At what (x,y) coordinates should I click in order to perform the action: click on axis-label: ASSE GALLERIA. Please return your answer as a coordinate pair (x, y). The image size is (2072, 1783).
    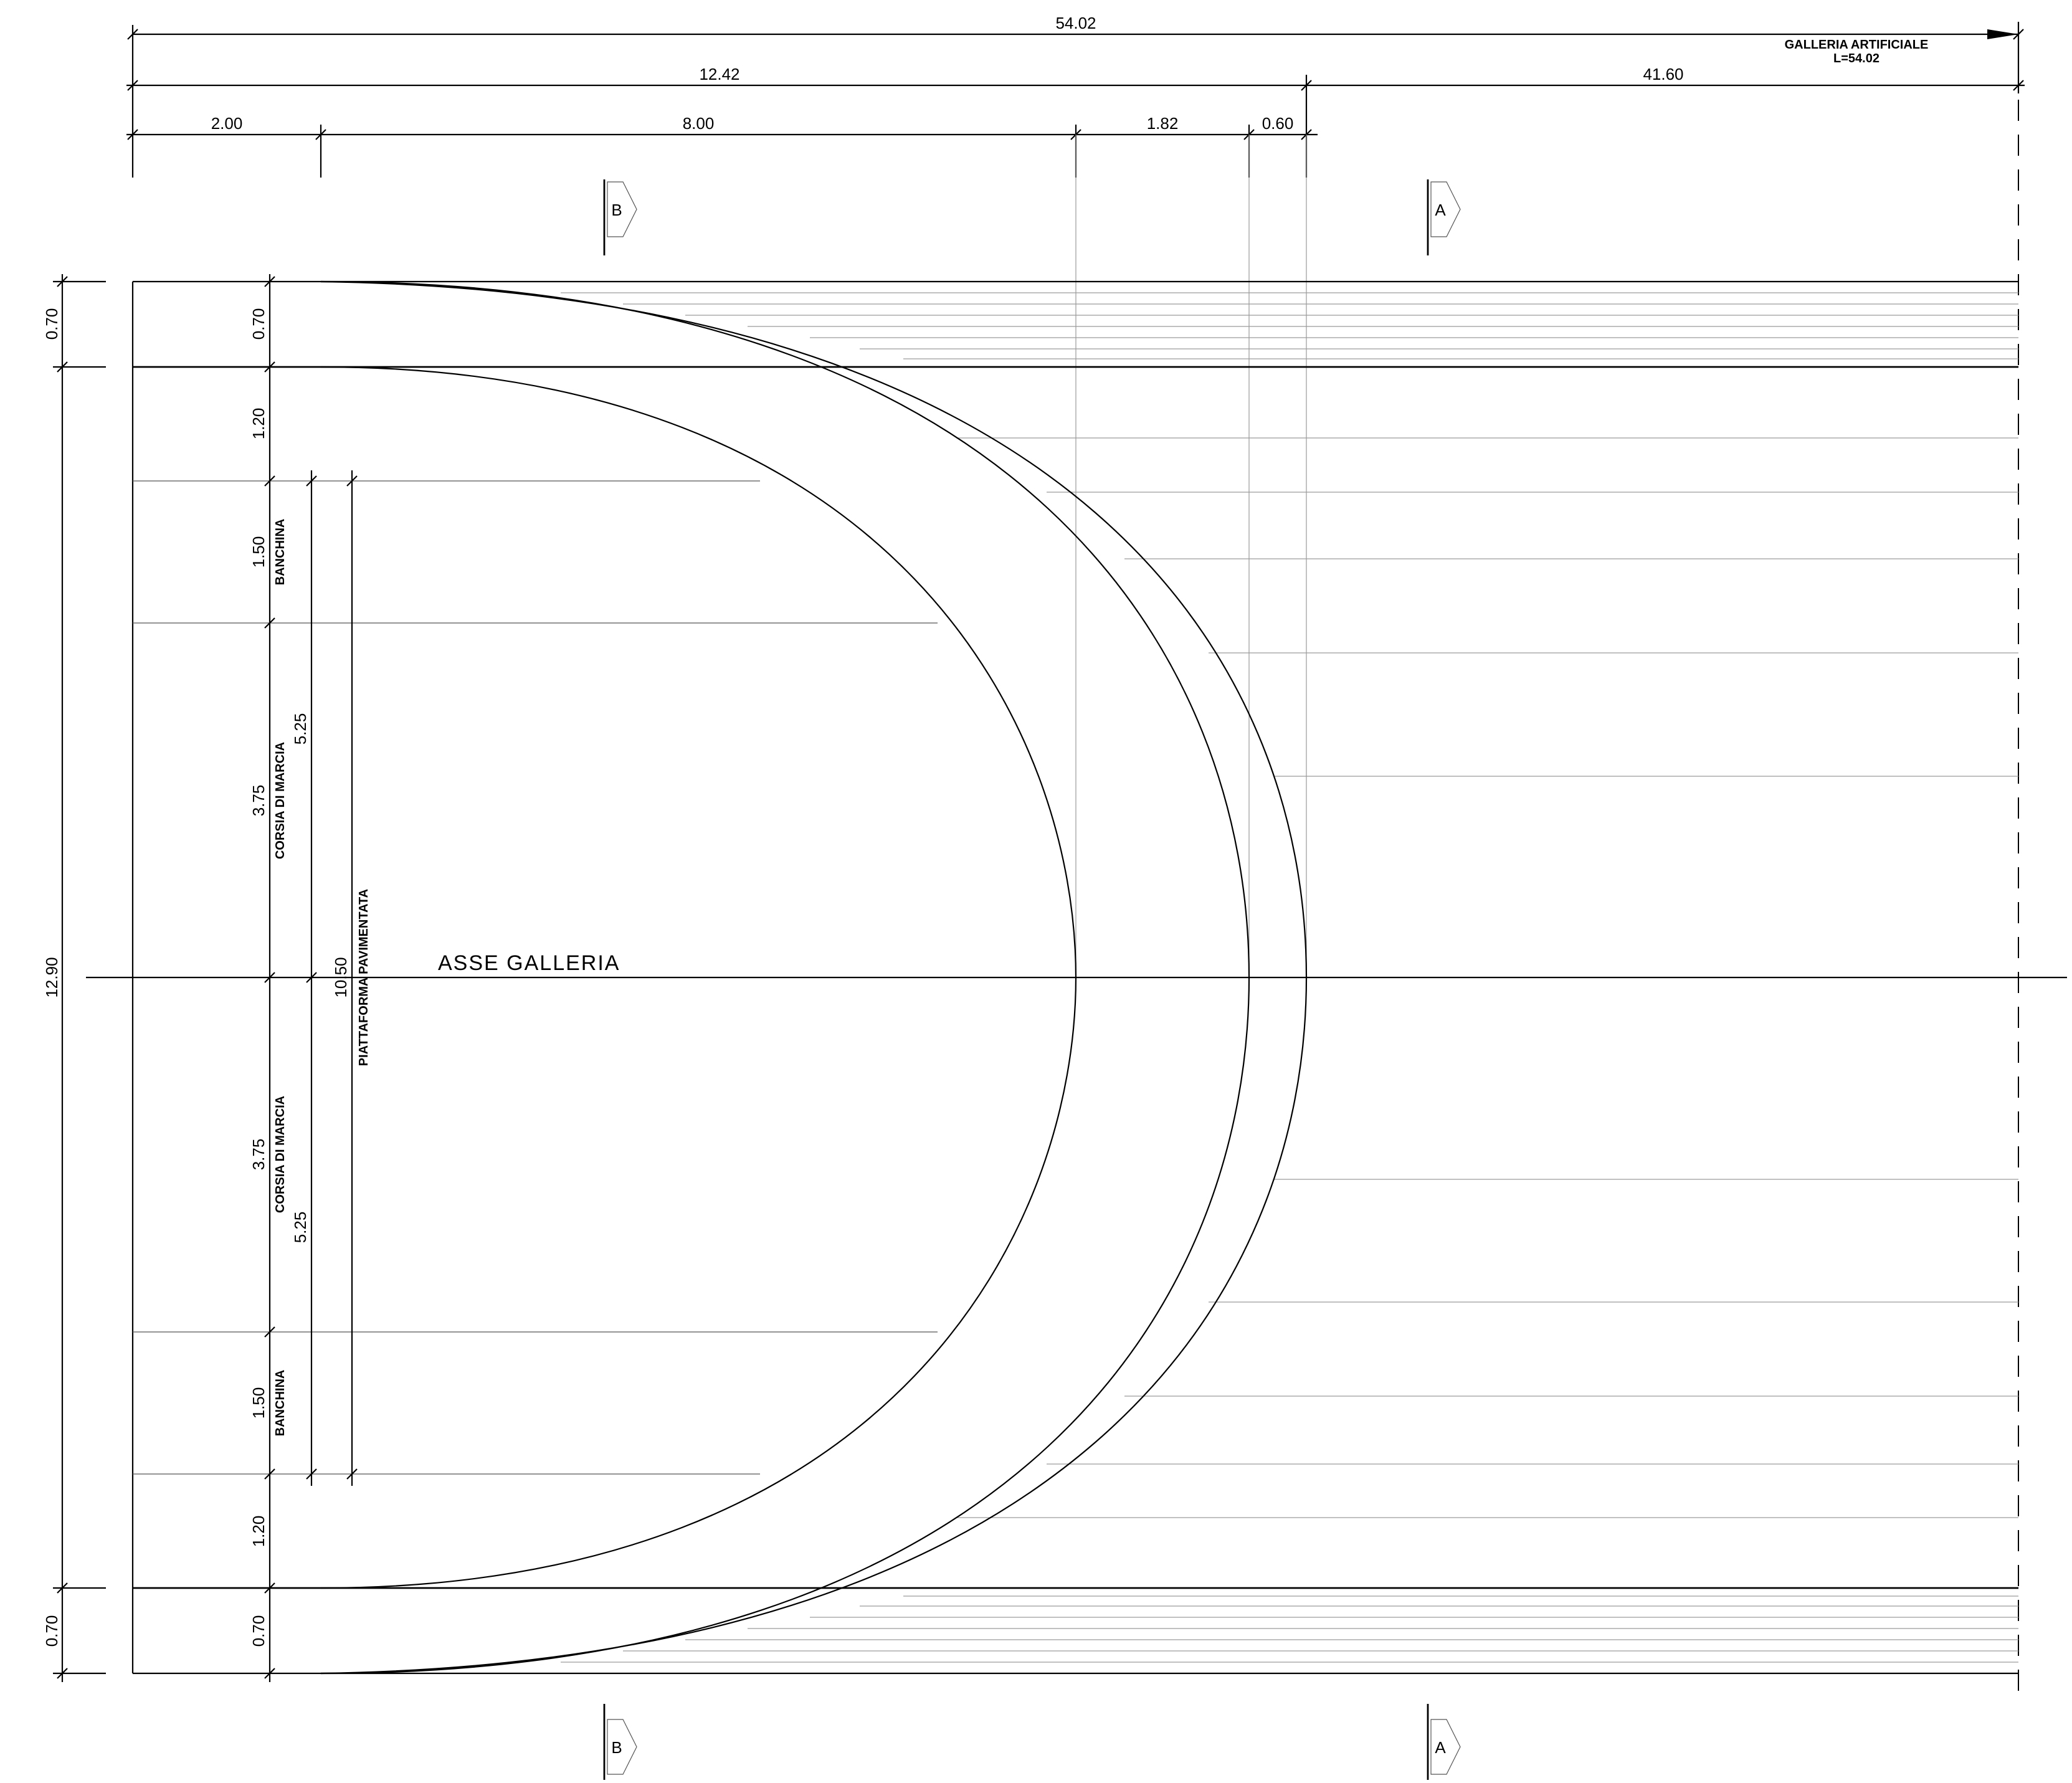
    Looking at the image, I should click on (529, 963).